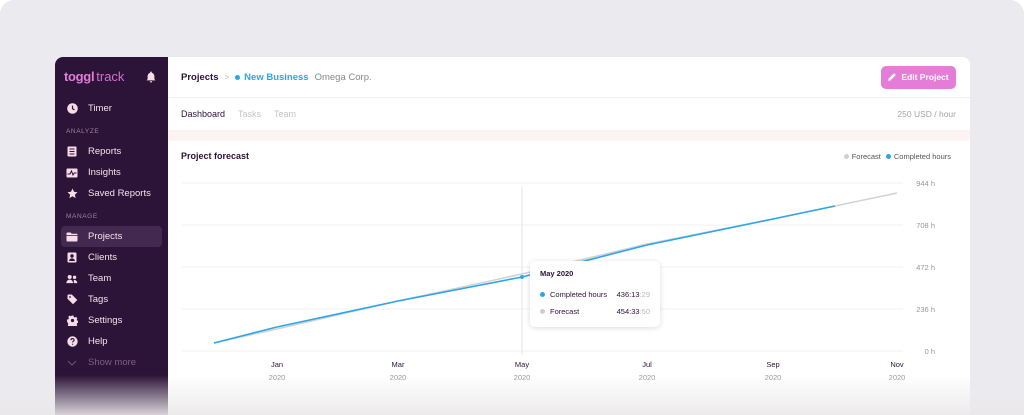 Image resolution: width=1024 pixels, height=415 pixels. I want to click on svg-text: 472 h, so click(925, 267).